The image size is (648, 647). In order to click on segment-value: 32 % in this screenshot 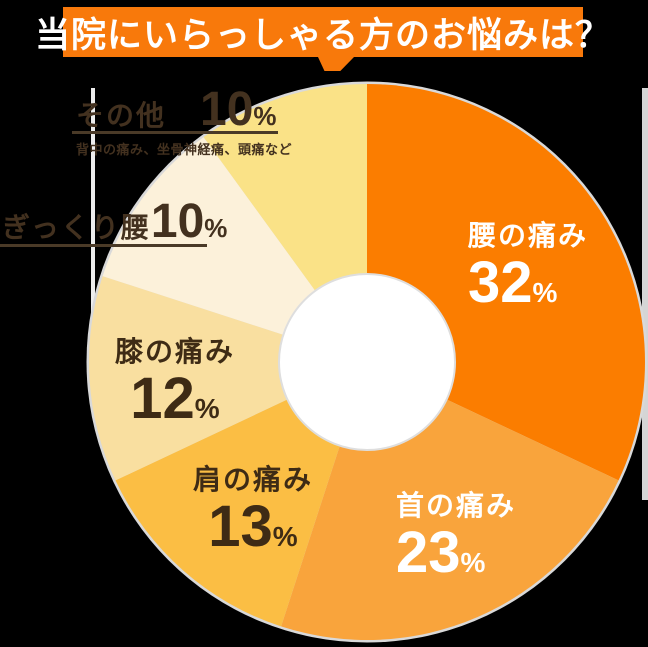, I will do `click(528, 283)`.